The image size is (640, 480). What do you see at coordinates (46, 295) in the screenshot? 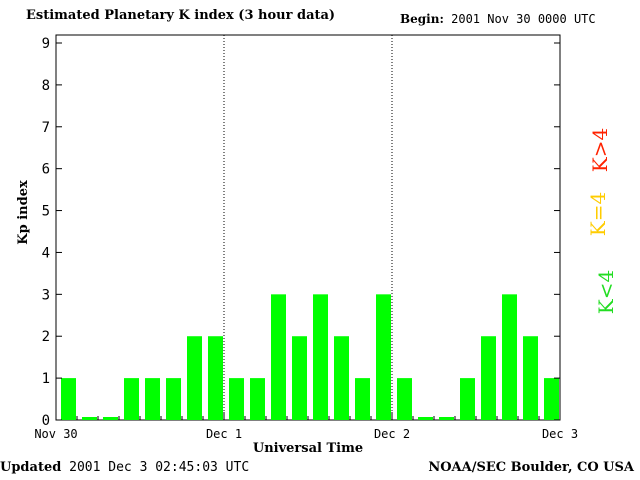
I see `y-tick-label: 3` at bounding box center [46, 295].